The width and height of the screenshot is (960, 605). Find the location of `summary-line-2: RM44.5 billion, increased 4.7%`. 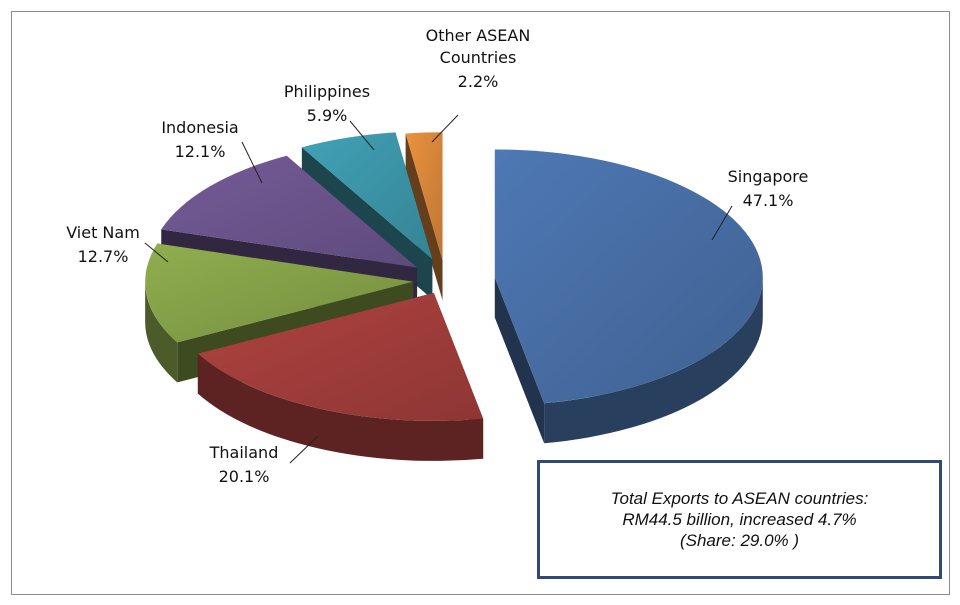

summary-line-2: RM44.5 billion, increased 4.7% is located at coordinates (739, 519).